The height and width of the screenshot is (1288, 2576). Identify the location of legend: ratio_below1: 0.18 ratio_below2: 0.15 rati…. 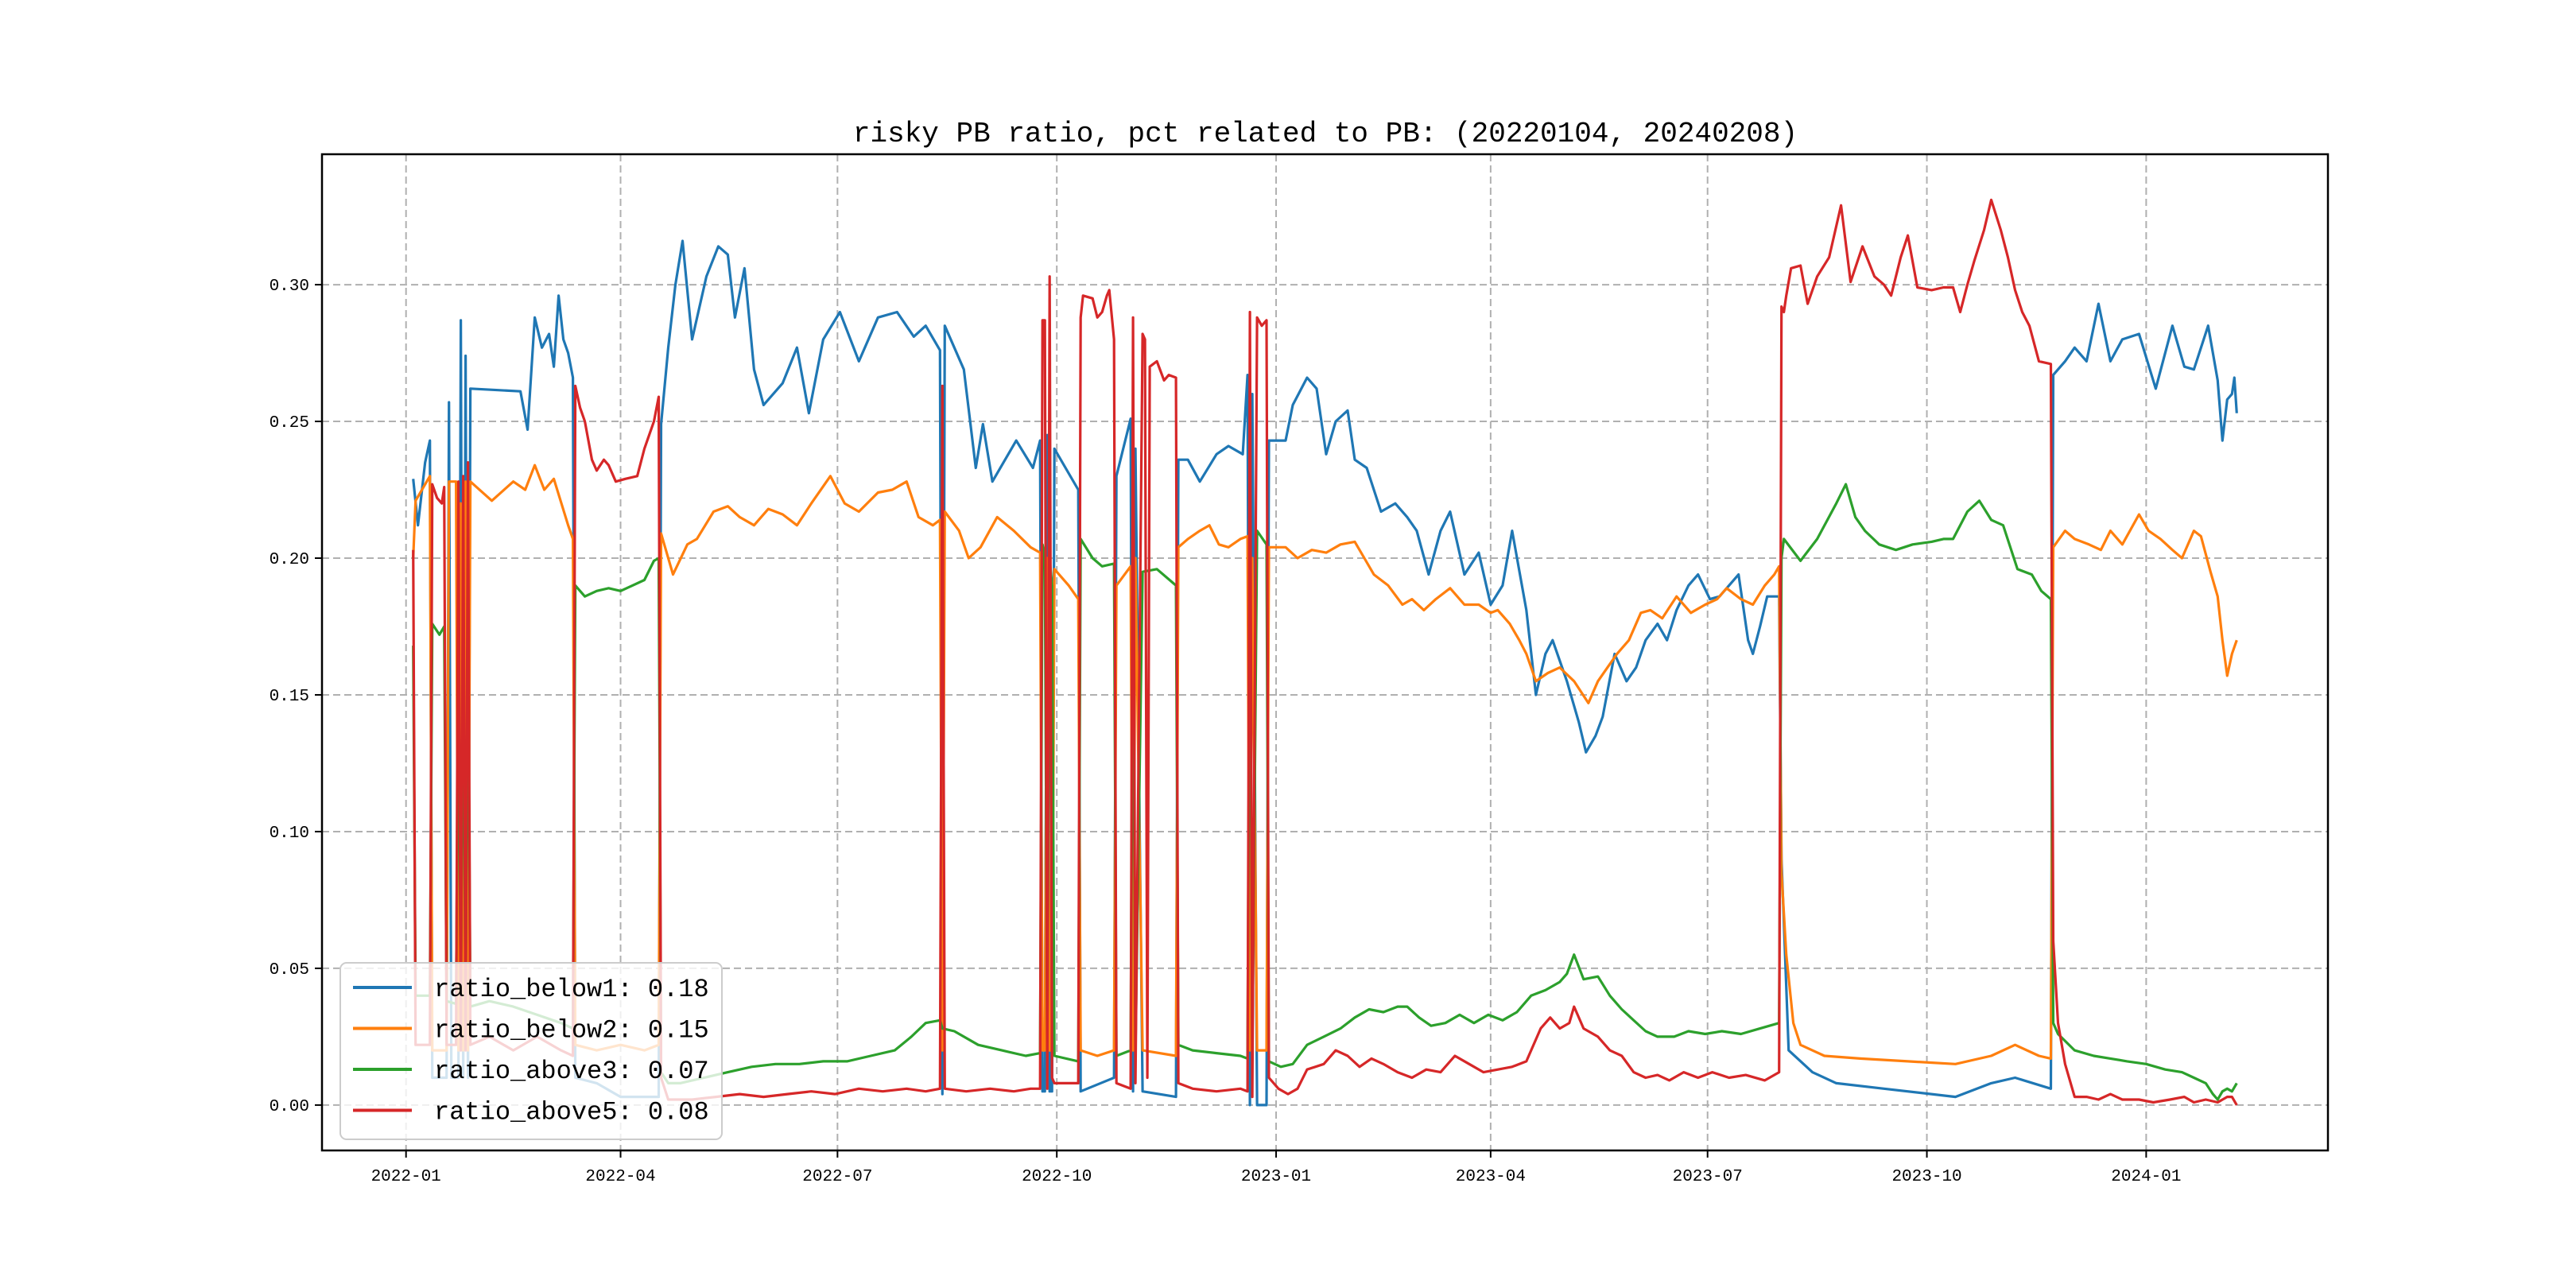
(531, 1051).